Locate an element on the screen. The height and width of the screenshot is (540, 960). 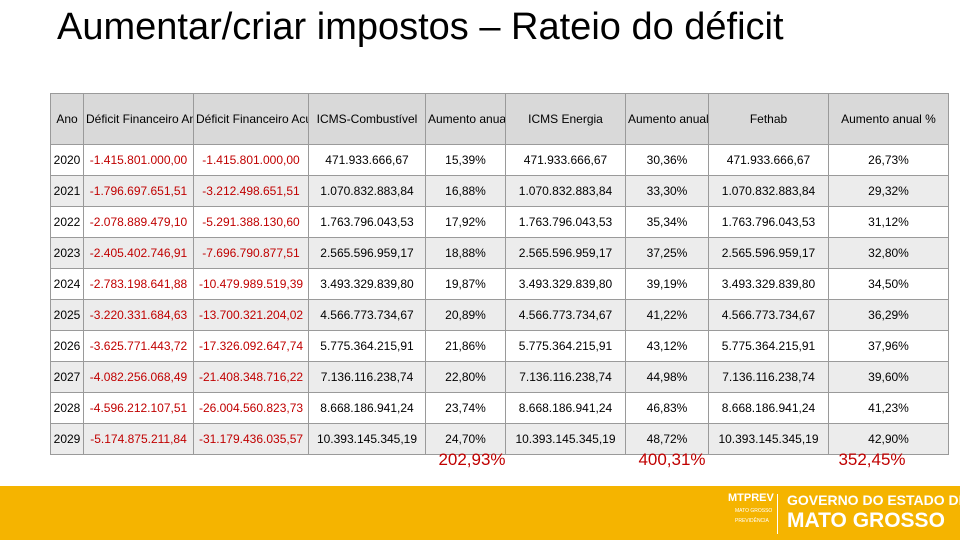
table-cell: -2.405.402.746,91 is located at coordinates (138, 253).